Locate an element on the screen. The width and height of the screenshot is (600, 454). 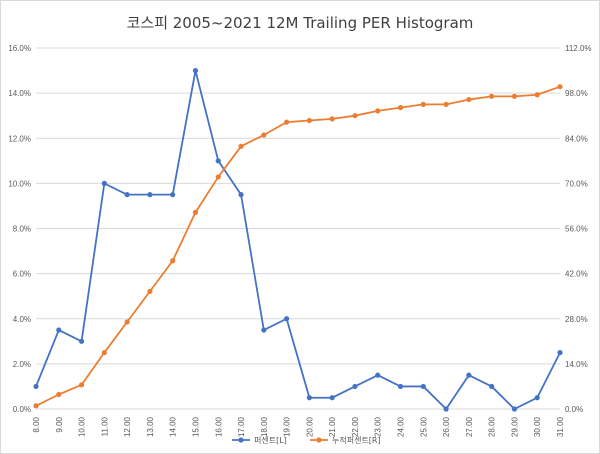
x-tick-label: 13.00 is located at coordinates (150, 426).